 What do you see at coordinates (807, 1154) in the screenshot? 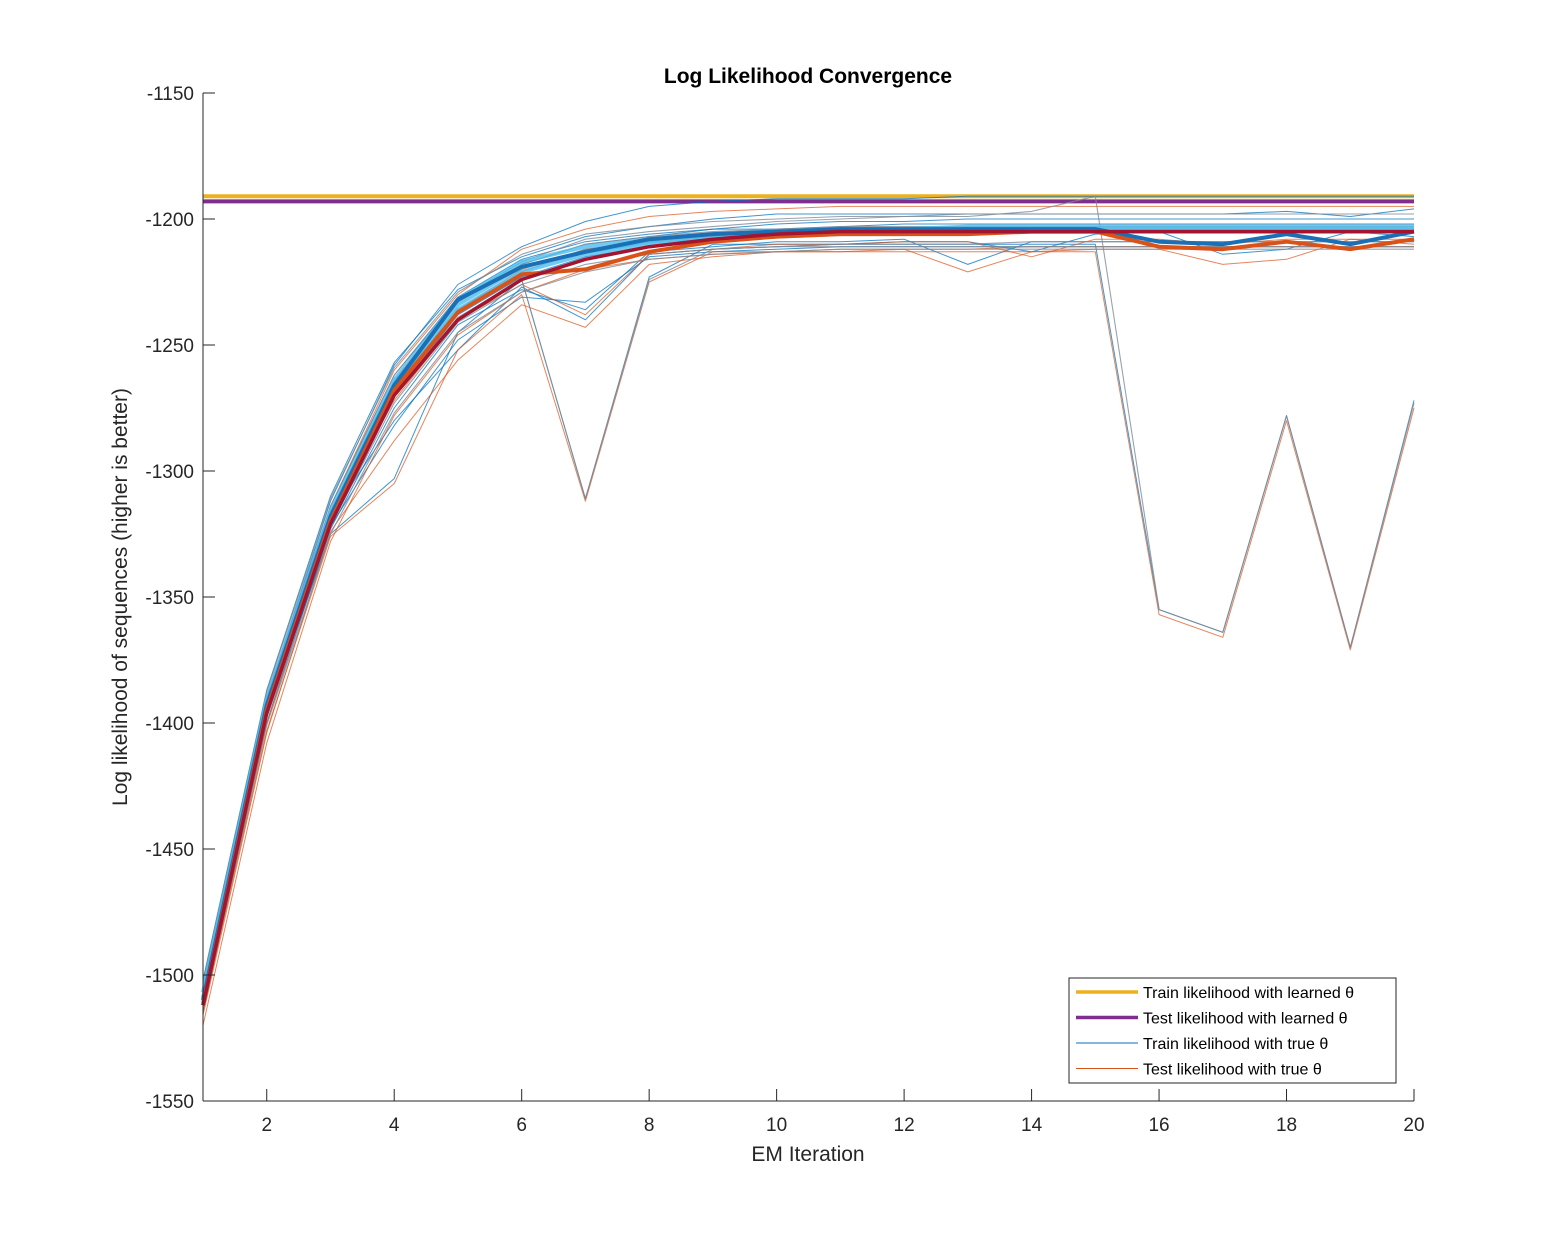
I see `x-axis-label: EM Iteration` at bounding box center [807, 1154].